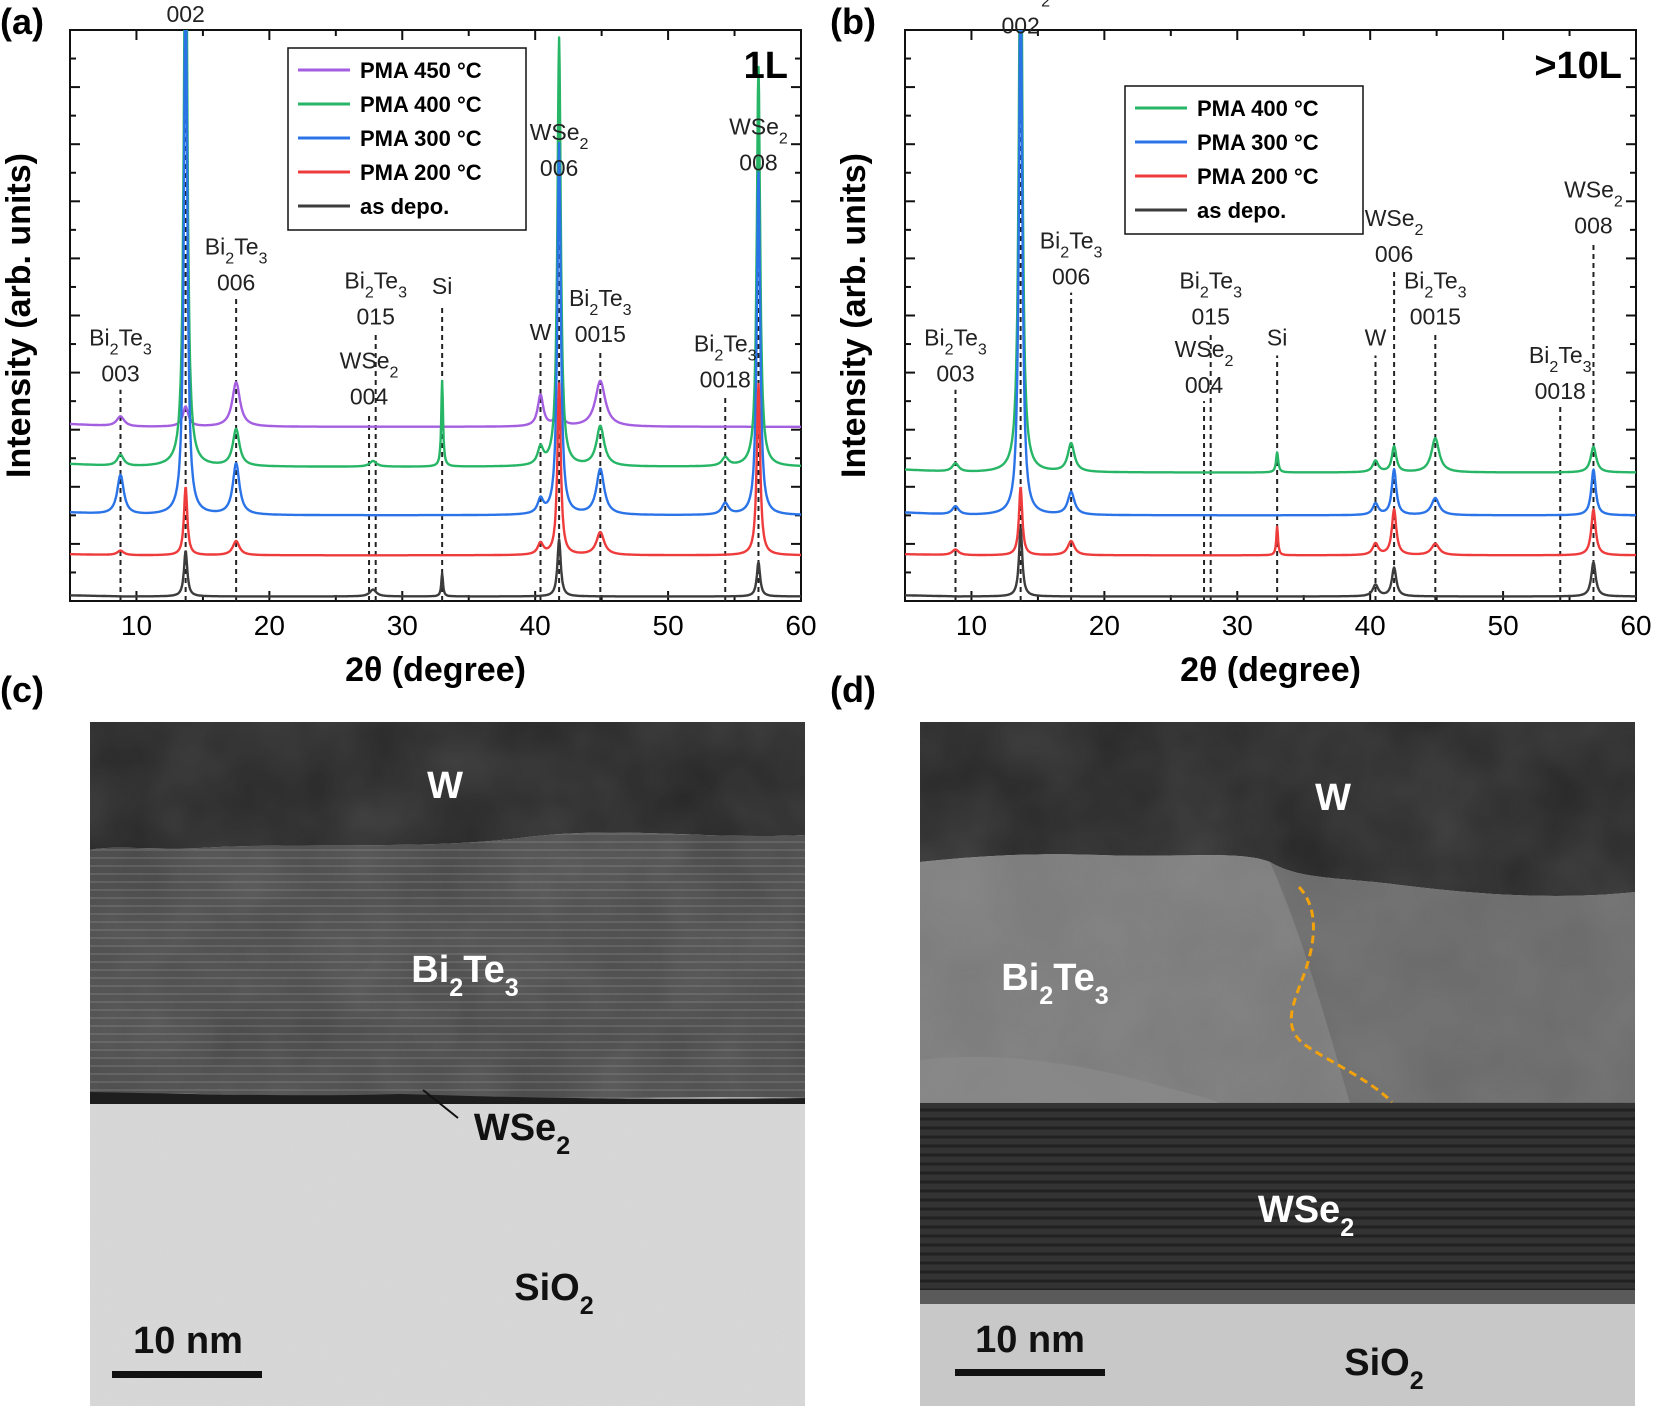 The image size is (1654, 1406). I want to click on tem-c-scale-label: 10 nm, so click(188, 1341).